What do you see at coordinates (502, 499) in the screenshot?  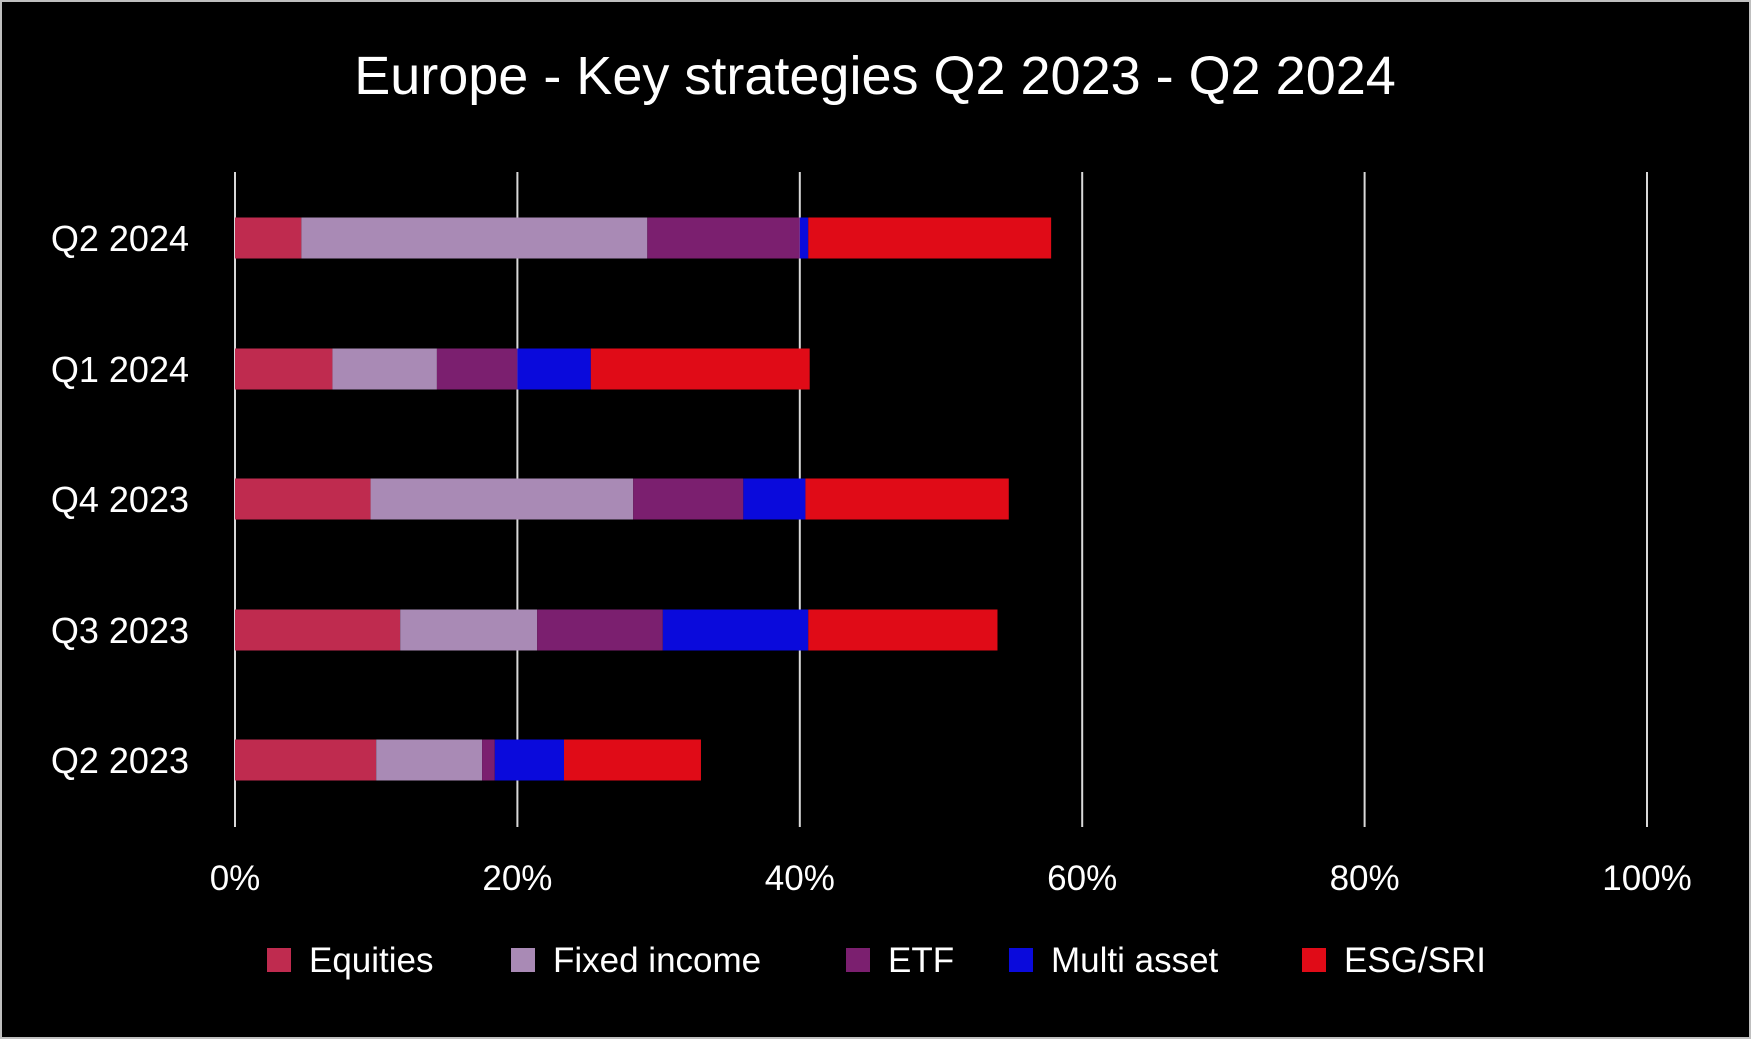 I see `bar-q4-2023-fixed-income` at bounding box center [502, 499].